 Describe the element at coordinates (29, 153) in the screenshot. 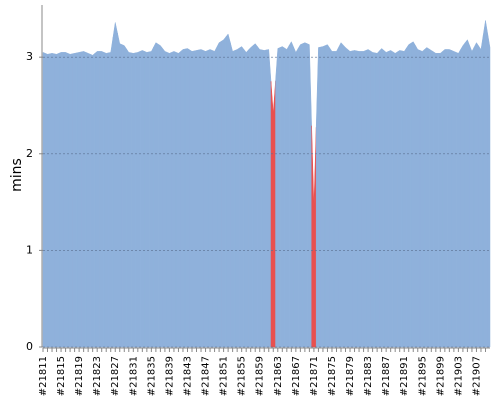

I see `y-tick-label: 2` at that location.